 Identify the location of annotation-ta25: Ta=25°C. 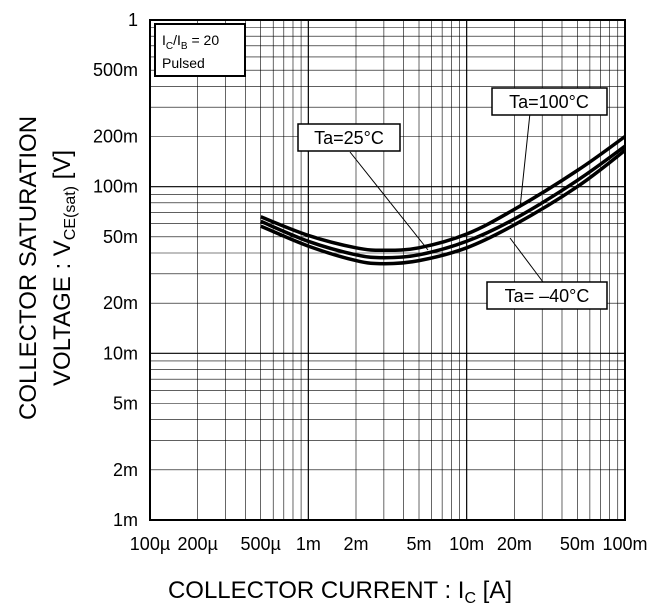
(363, 187).